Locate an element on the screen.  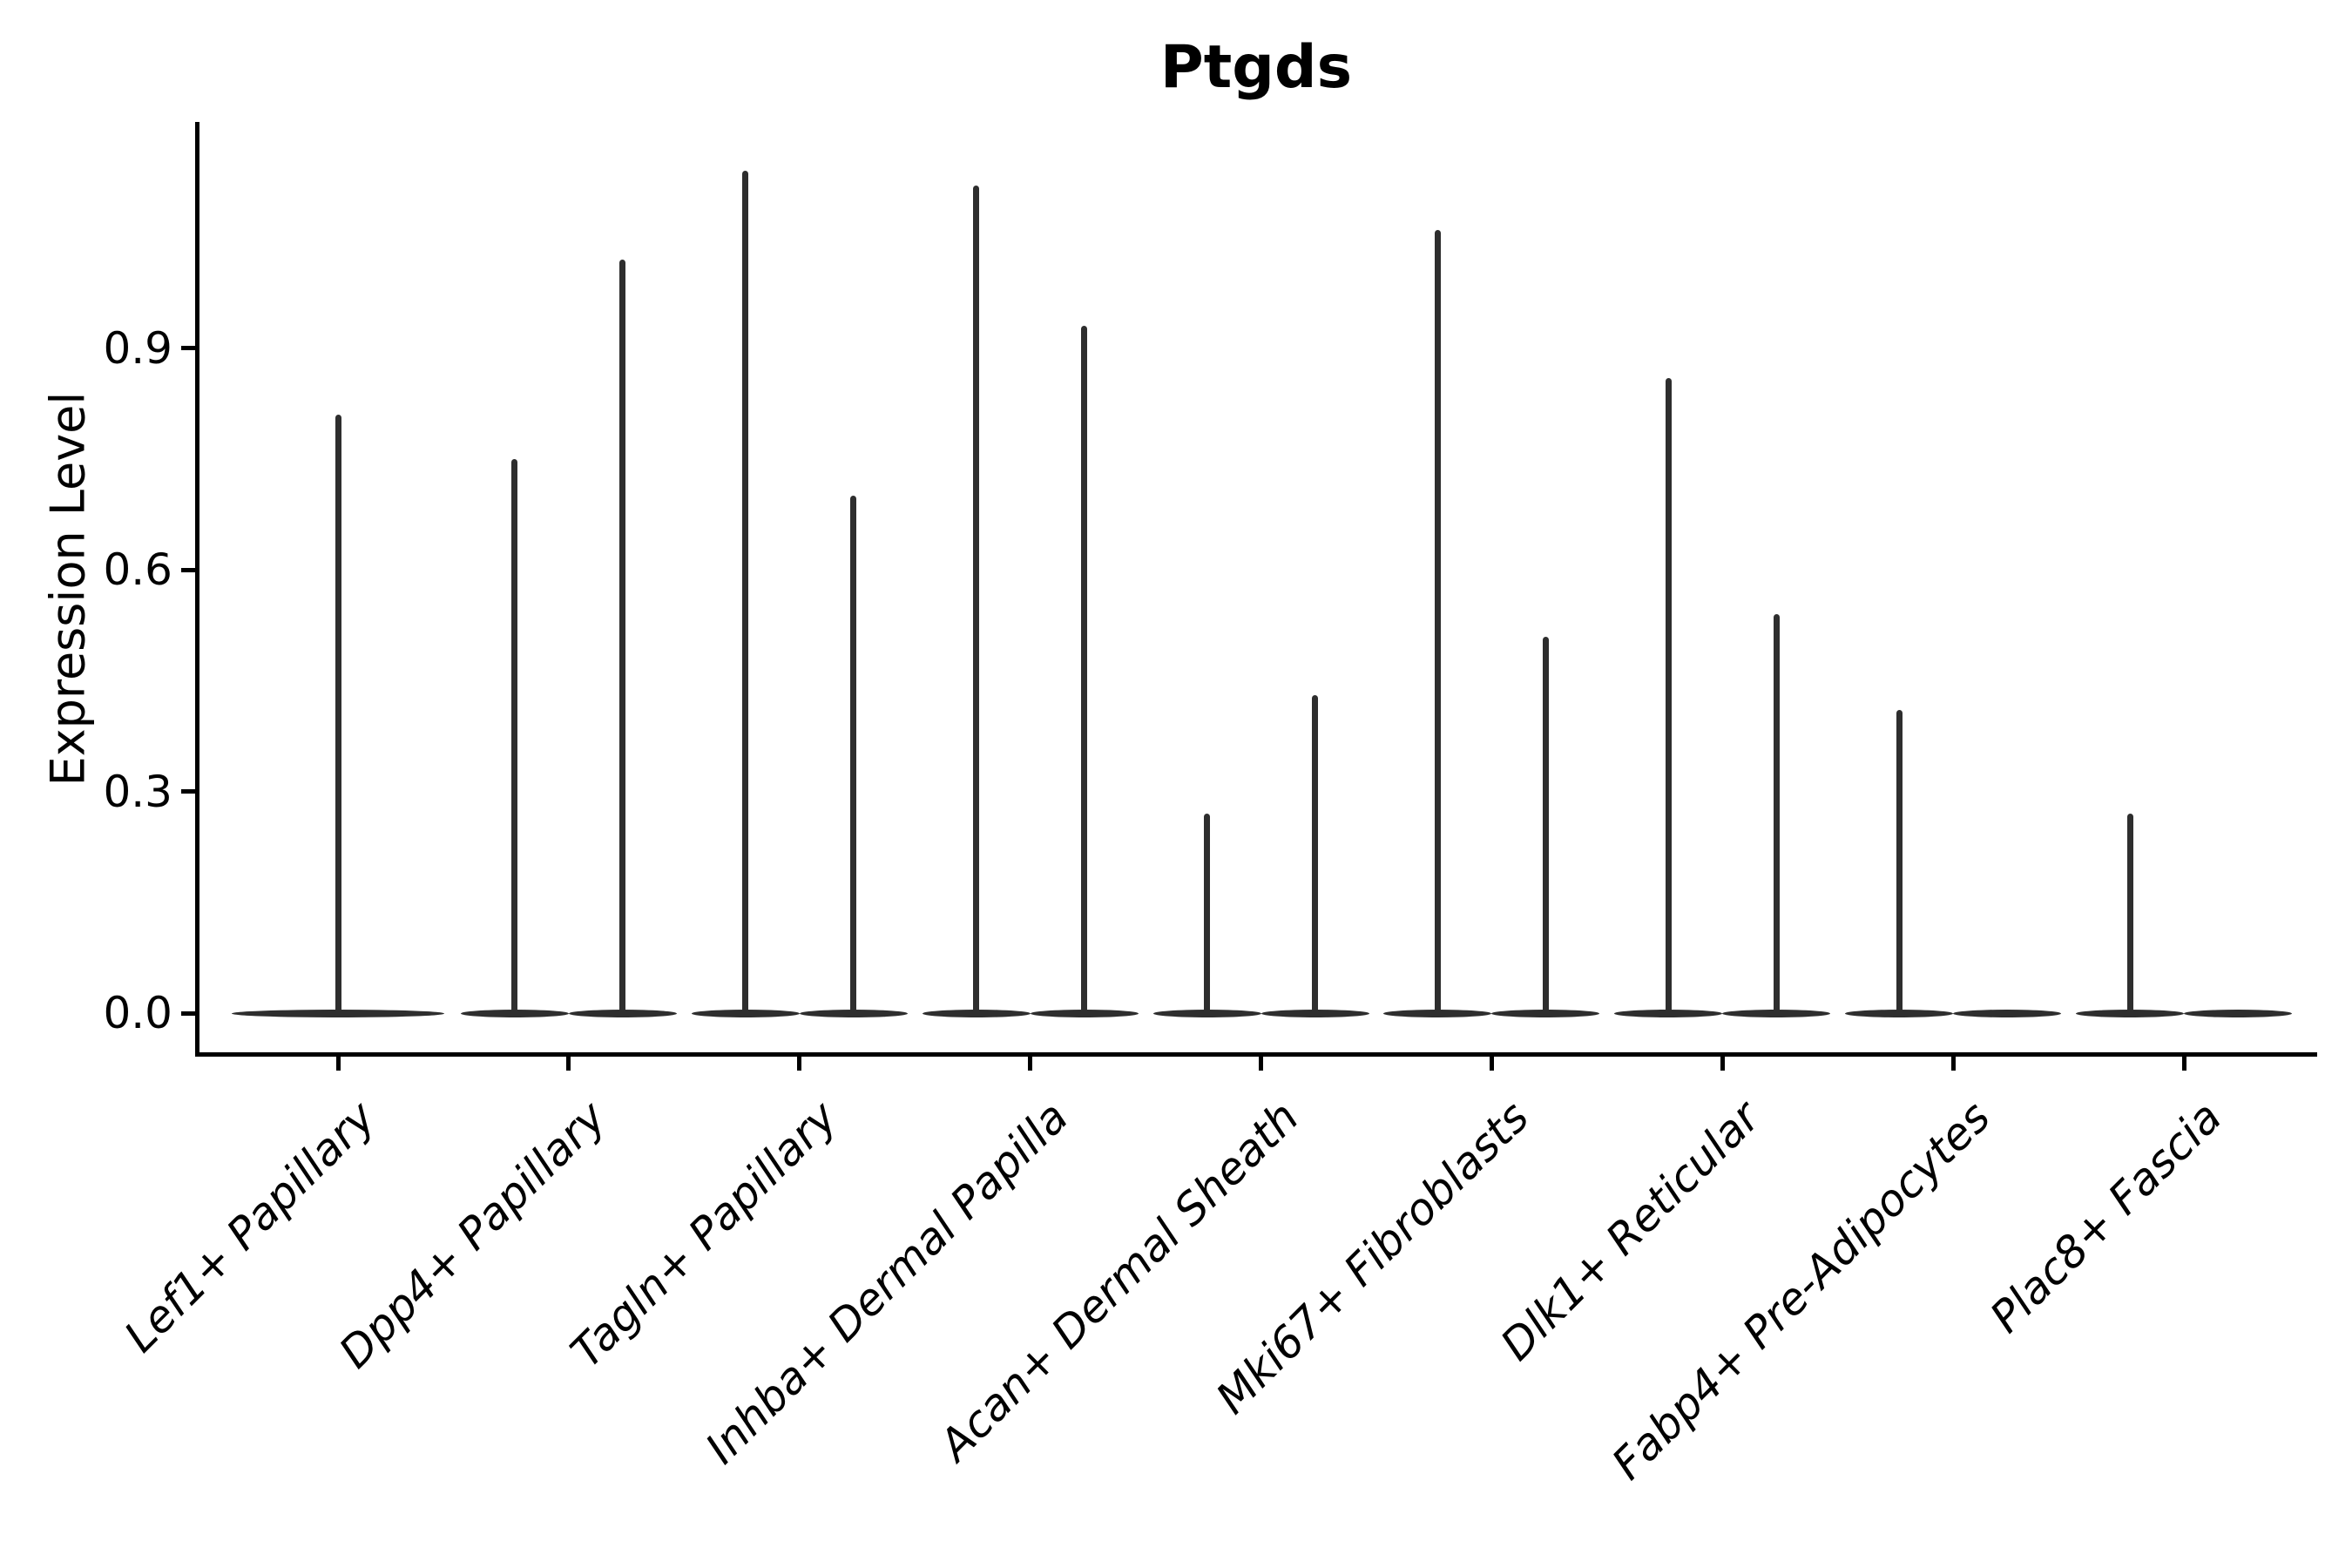
x-tick-label: Dlk1+ Reticular is located at coordinates (1630, 1231).